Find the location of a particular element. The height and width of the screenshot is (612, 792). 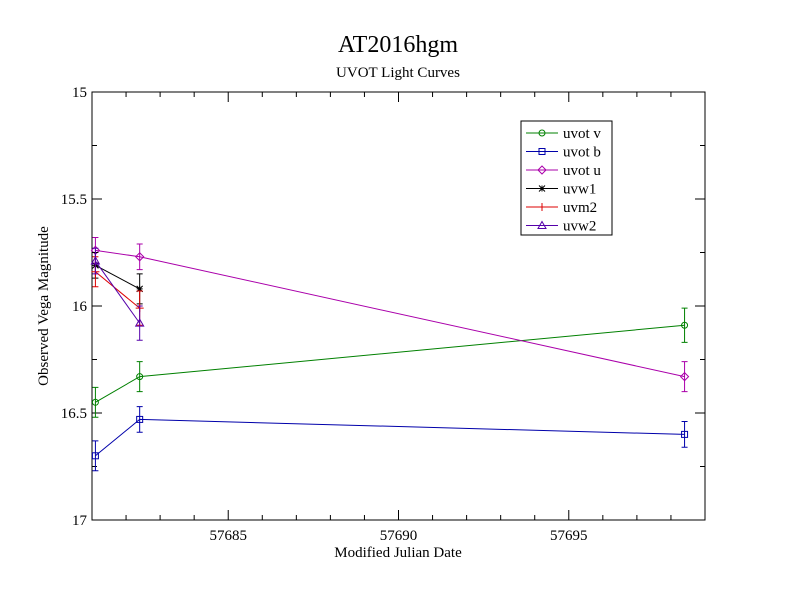

legend-item: uvm2 is located at coordinates (561, 208).